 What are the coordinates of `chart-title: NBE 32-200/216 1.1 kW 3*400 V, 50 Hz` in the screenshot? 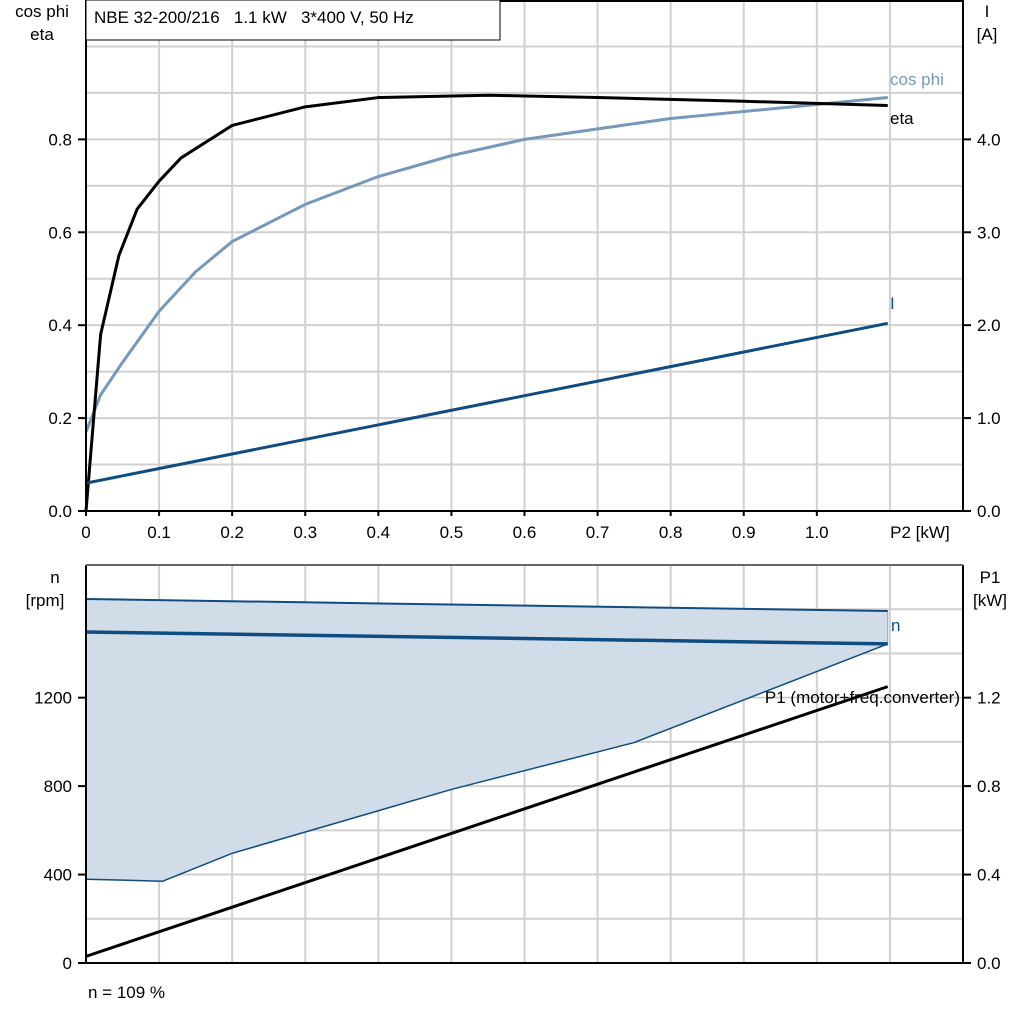 It's located at (254, 17).